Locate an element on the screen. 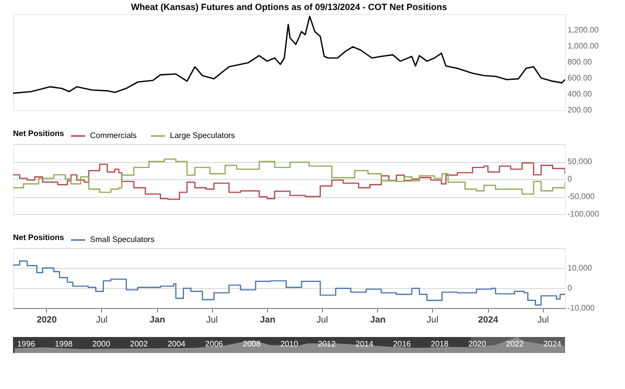 The image size is (625, 389). x-tick-label: 2014 is located at coordinates (365, 344).